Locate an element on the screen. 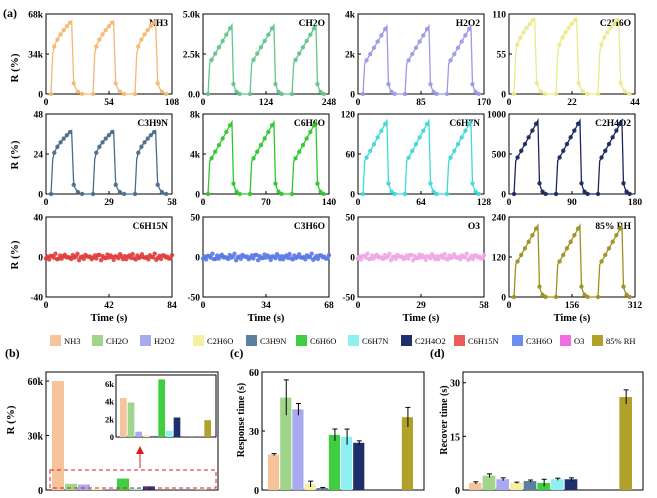  panel-label-c: (c) is located at coordinates (236, 353).